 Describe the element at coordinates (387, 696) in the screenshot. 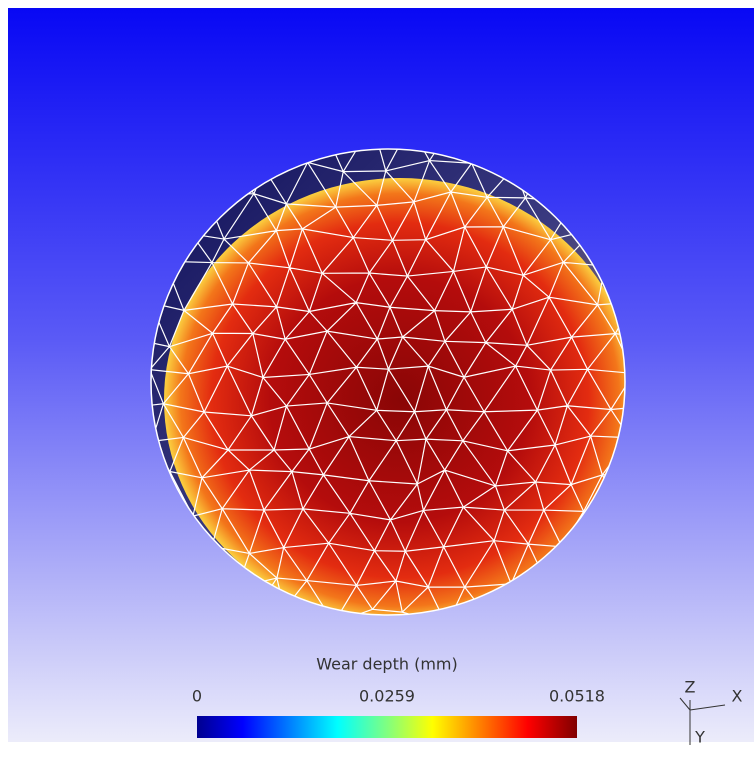

I see `colorbar-tick-label: 0.0259` at that location.